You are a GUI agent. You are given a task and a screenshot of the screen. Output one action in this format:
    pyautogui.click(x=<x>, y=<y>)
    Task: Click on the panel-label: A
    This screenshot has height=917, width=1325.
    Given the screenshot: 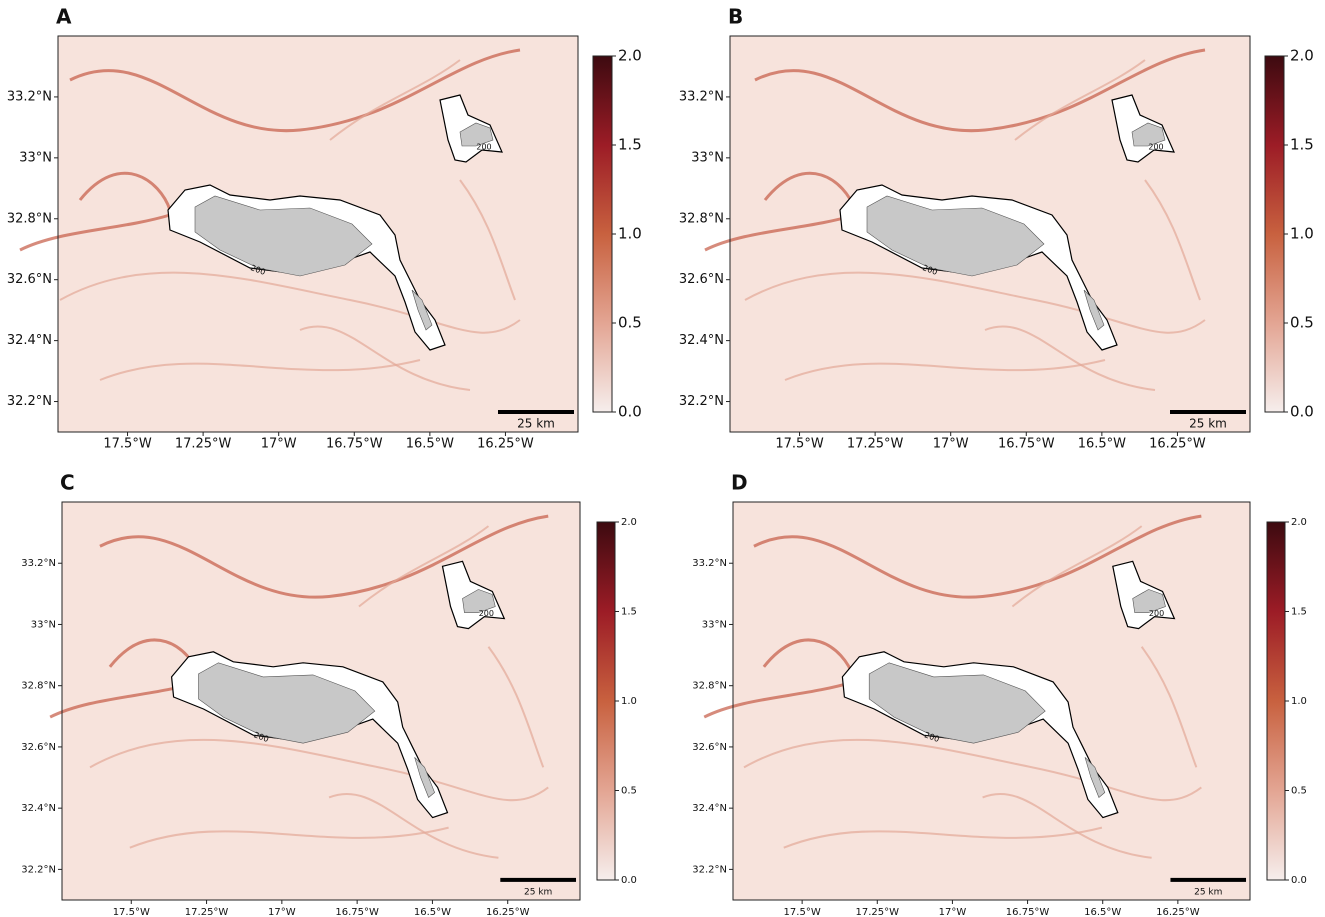 What is the action you would take?
    pyautogui.click(x=64, y=17)
    